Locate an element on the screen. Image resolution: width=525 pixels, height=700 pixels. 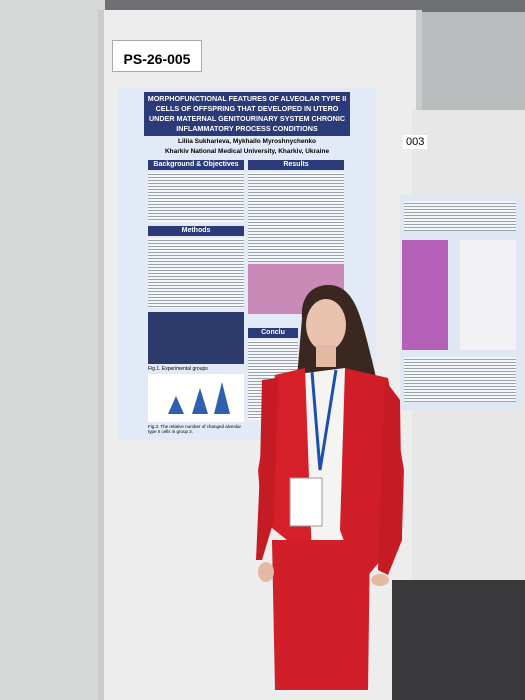
neighbor-code: 003 is located at coordinates (415, 142).